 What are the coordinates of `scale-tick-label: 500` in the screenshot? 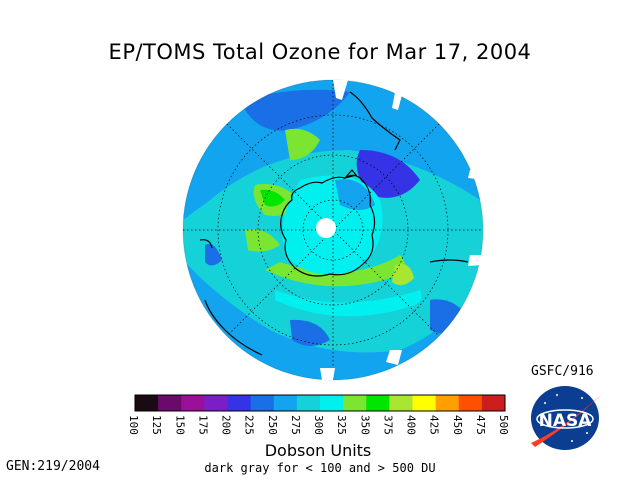 It's located at (503, 425).